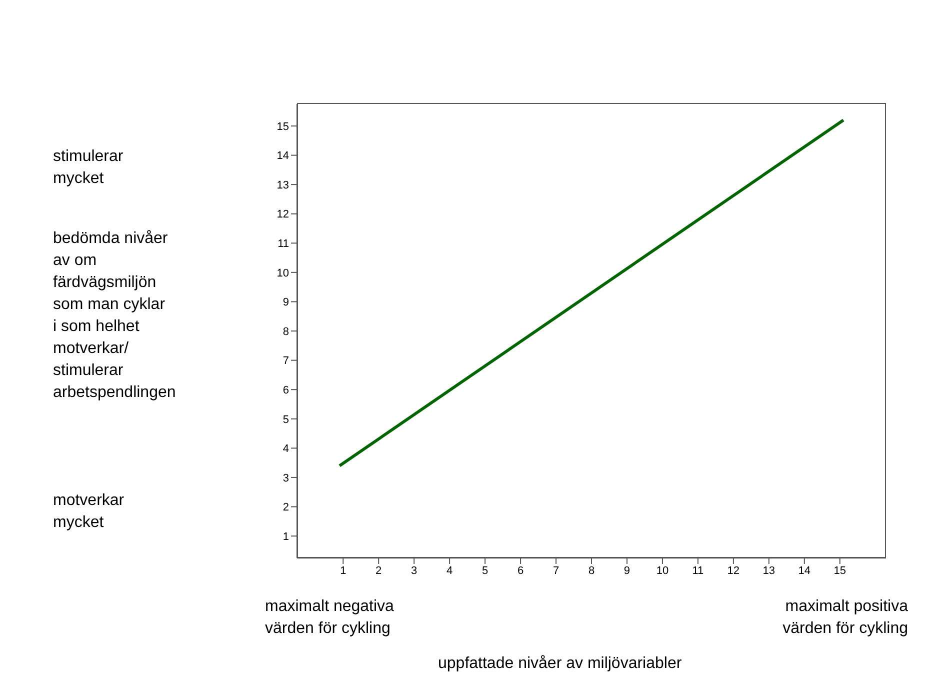 The width and height of the screenshot is (927, 693). I want to click on y-tick-label: 13, so click(282, 185).